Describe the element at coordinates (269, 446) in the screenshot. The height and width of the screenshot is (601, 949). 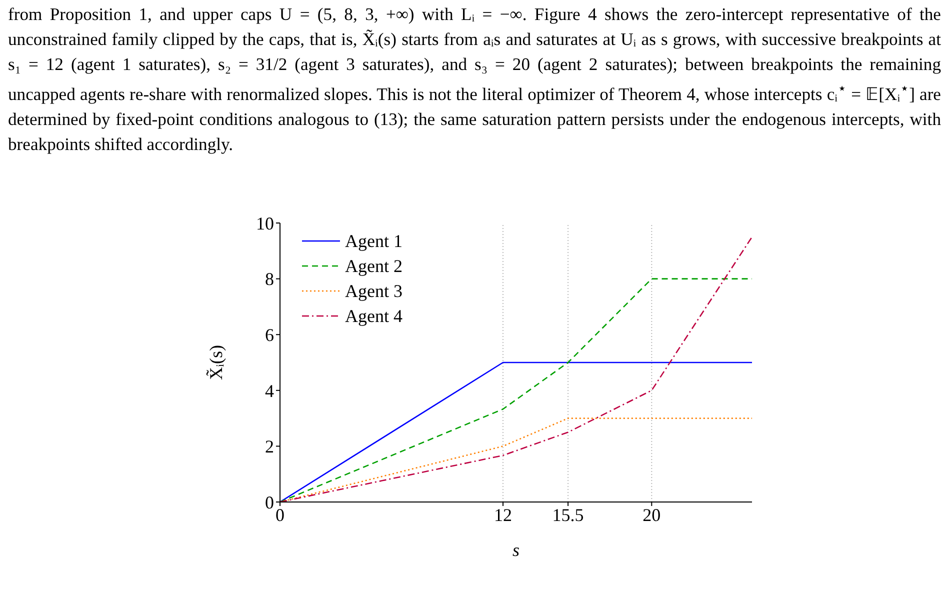
I see `y-tick-label: 2` at that location.